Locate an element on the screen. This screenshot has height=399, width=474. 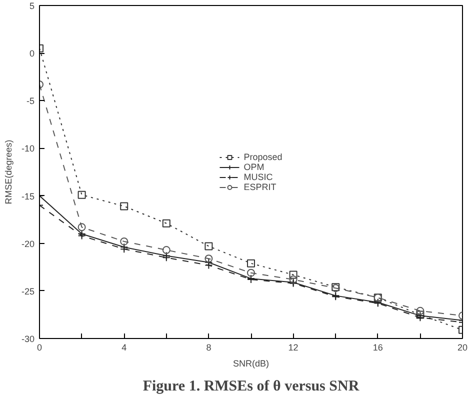
y-tick-label: -10 is located at coordinates (28, 149).